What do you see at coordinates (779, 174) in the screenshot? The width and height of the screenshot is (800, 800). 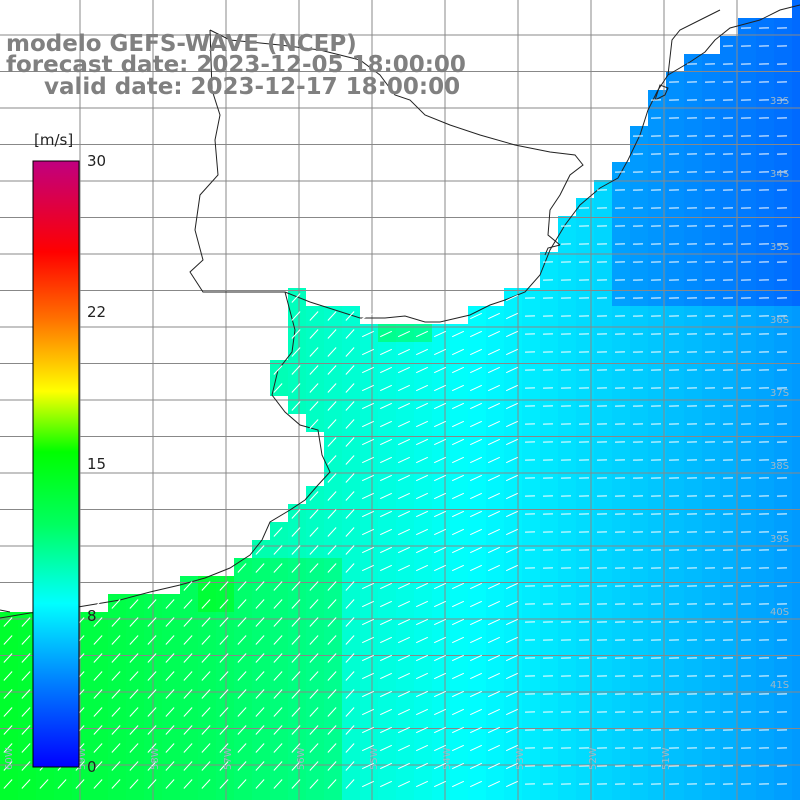 I see `lat-label: 34S` at bounding box center [779, 174].